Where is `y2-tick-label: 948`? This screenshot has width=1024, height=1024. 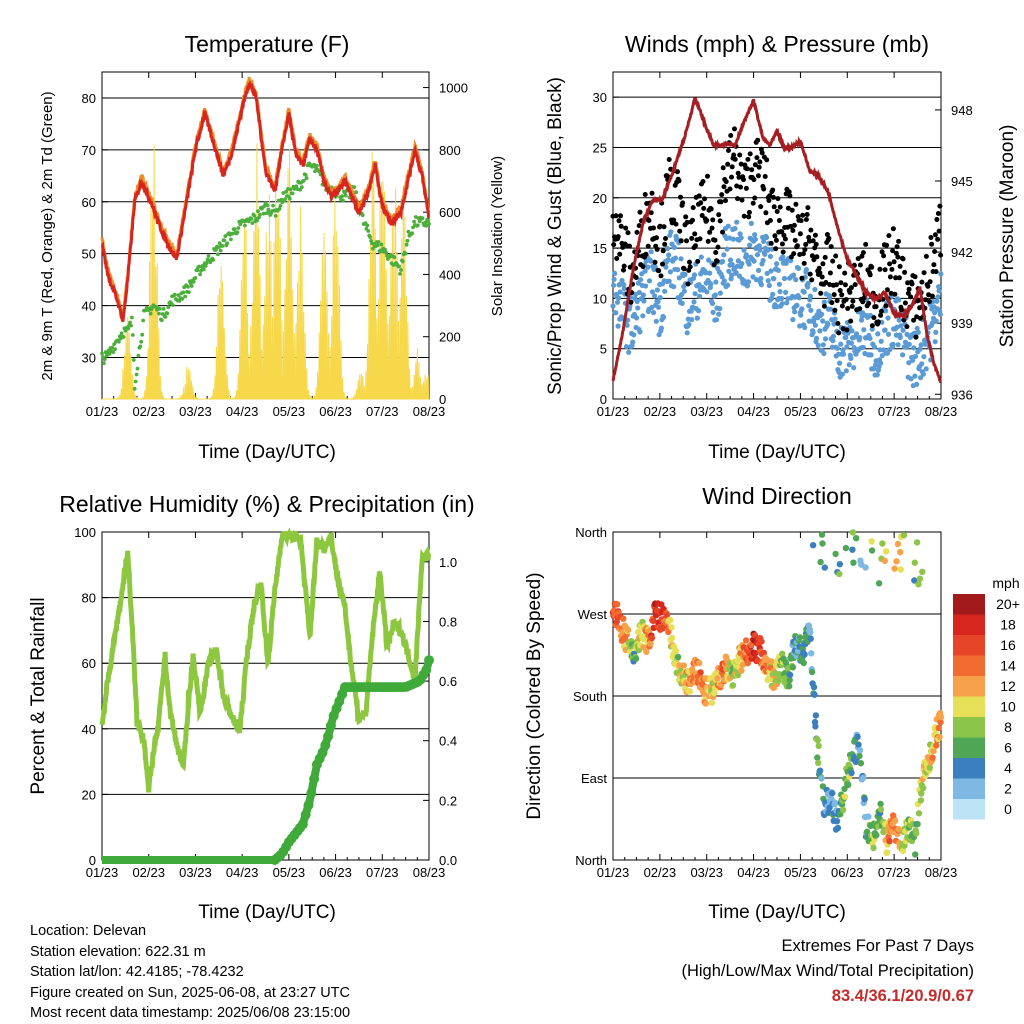 y2-tick-label: 948 is located at coordinates (962, 110).